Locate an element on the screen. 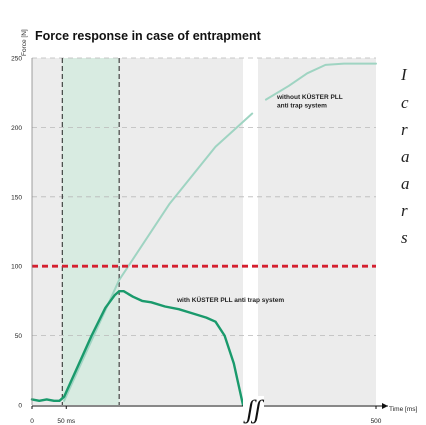  x-tick-label: 500 is located at coordinates (376, 421).